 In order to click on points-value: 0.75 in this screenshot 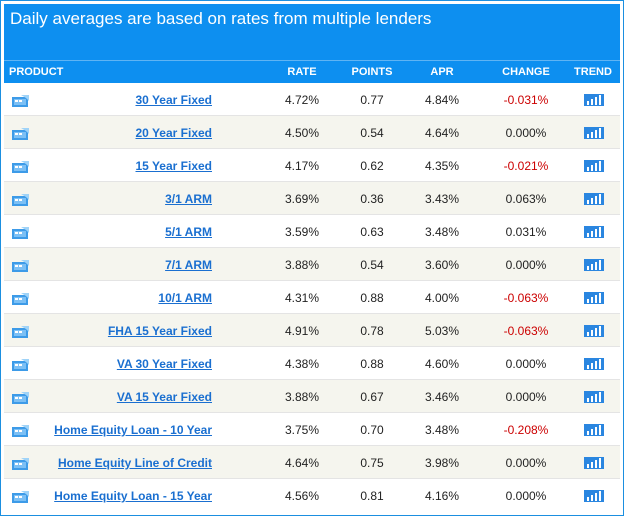, I will do `click(372, 463)`.